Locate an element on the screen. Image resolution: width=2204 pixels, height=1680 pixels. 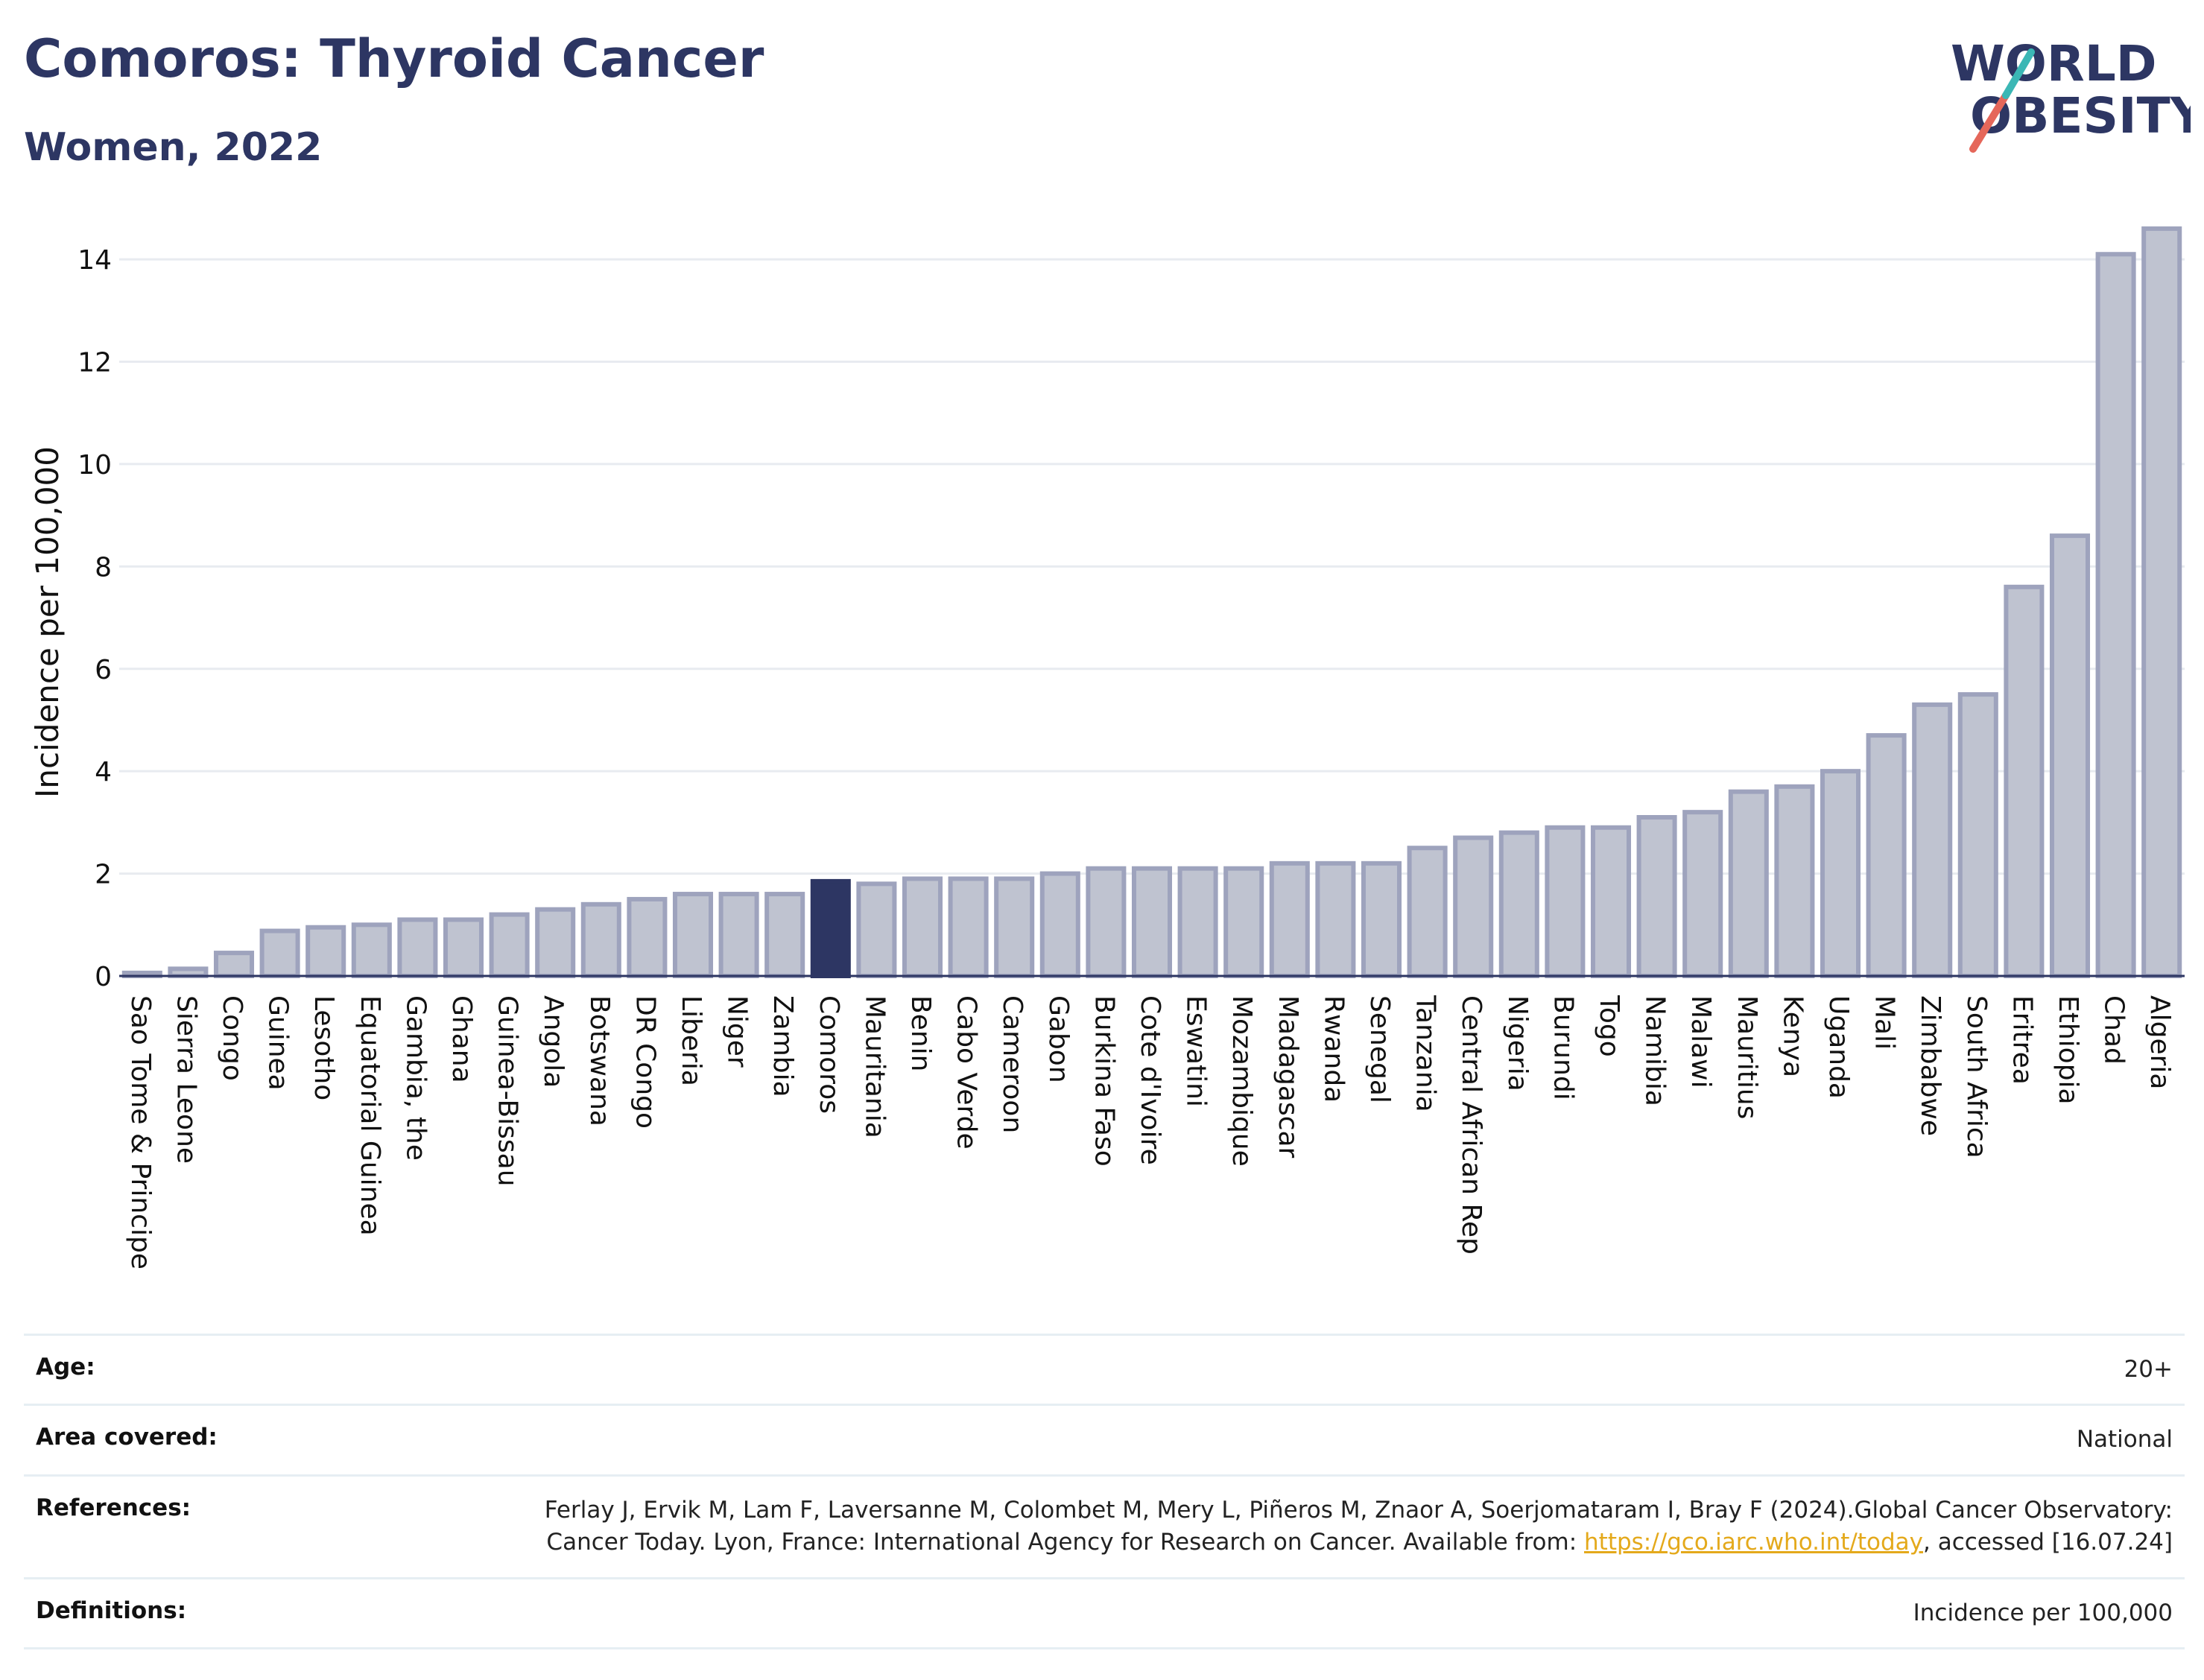
bar-madagascar is located at coordinates (1289, 919).